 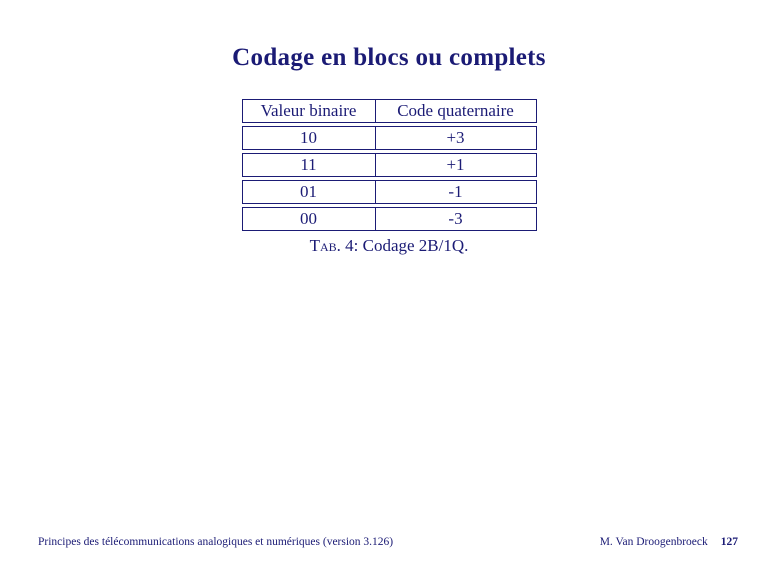 What do you see at coordinates (456, 219) in the screenshot?
I see `table-cell-quaternaire: -3` at bounding box center [456, 219].